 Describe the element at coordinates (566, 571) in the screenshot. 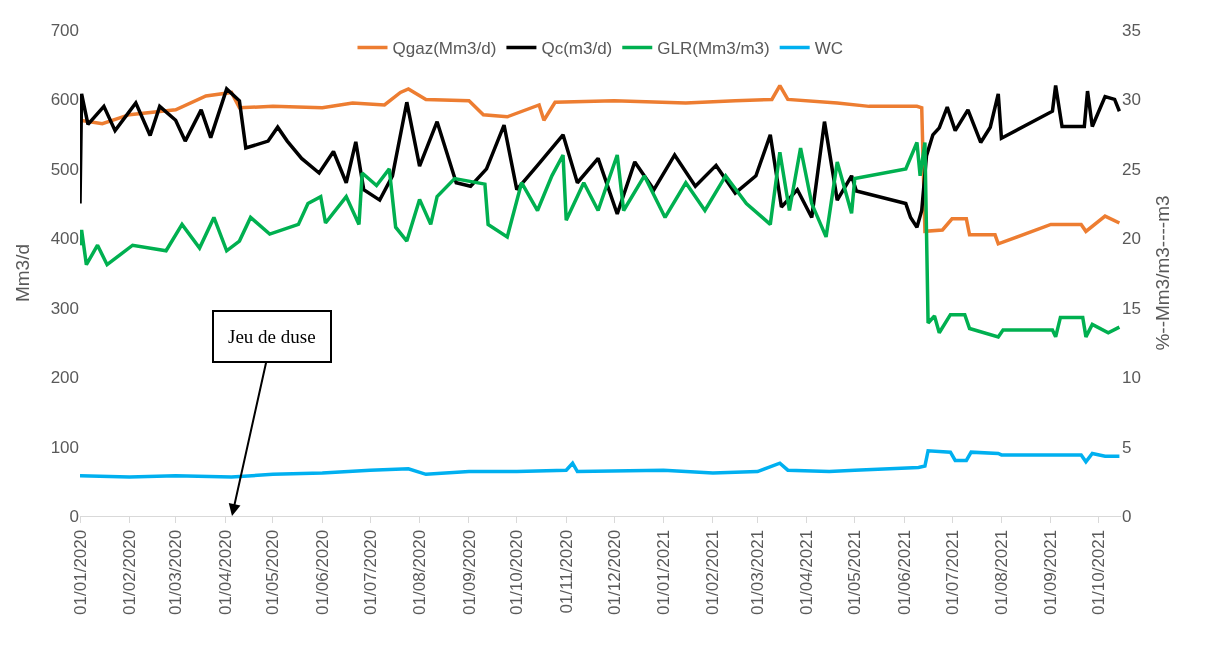

I see `x-tick-label: 01/11/2020` at that location.